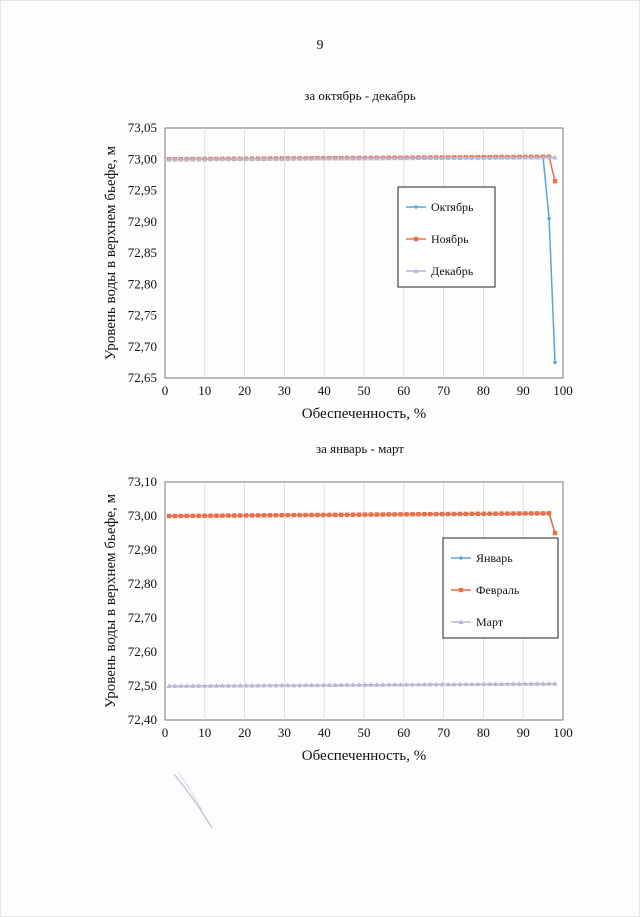 The width and height of the screenshot is (640, 917). Describe the element at coordinates (443, 390) in the screenshot. I see `x-tick-label: 70` at that location.